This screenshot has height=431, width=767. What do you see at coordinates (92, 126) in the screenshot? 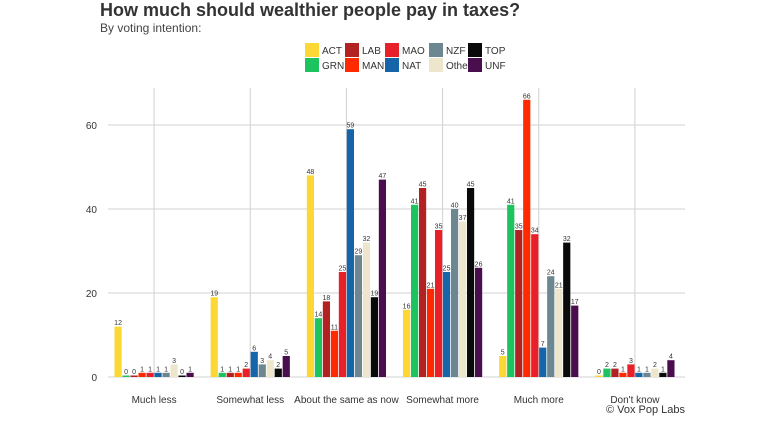
I see `y-tick-label: 60` at bounding box center [92, 126].